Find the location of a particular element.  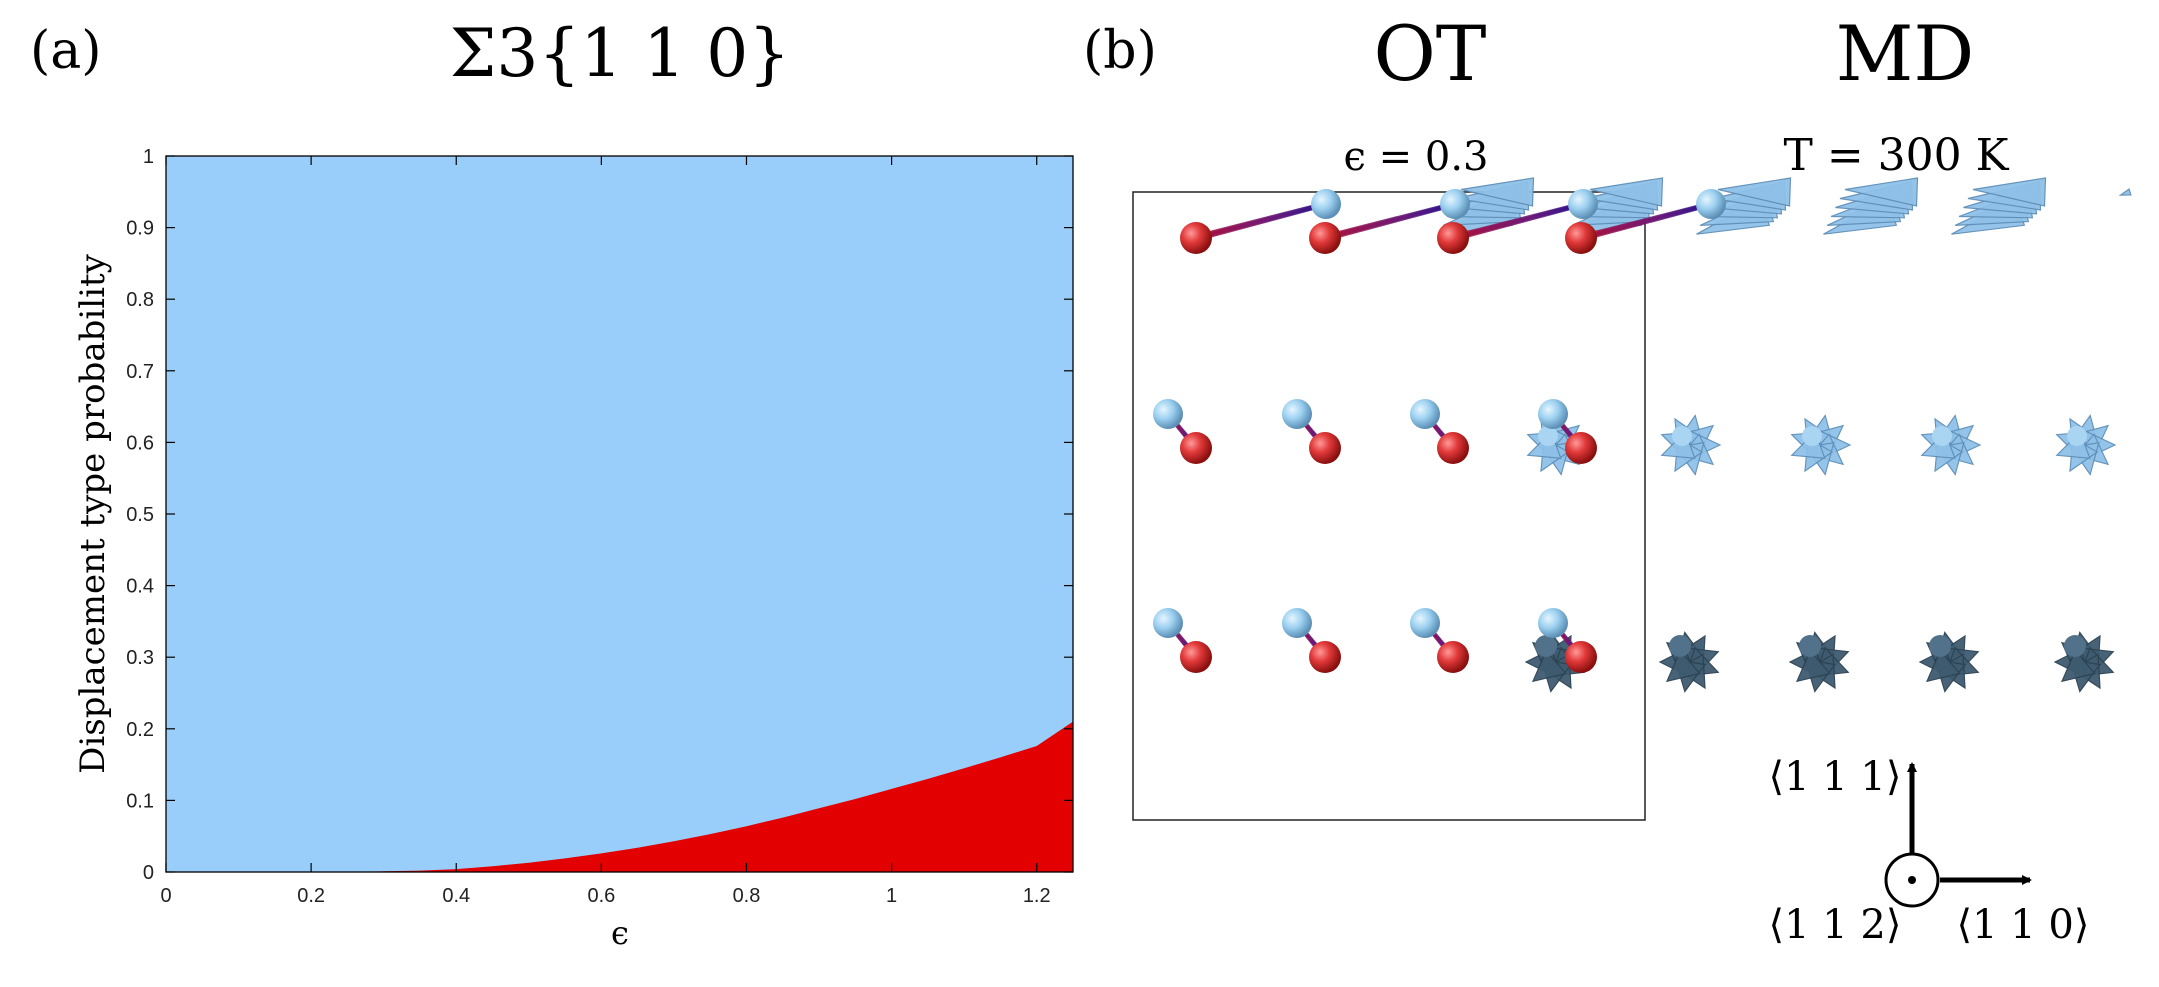

axis-out-of-plane-dot is located at coordinates (1912, 880).